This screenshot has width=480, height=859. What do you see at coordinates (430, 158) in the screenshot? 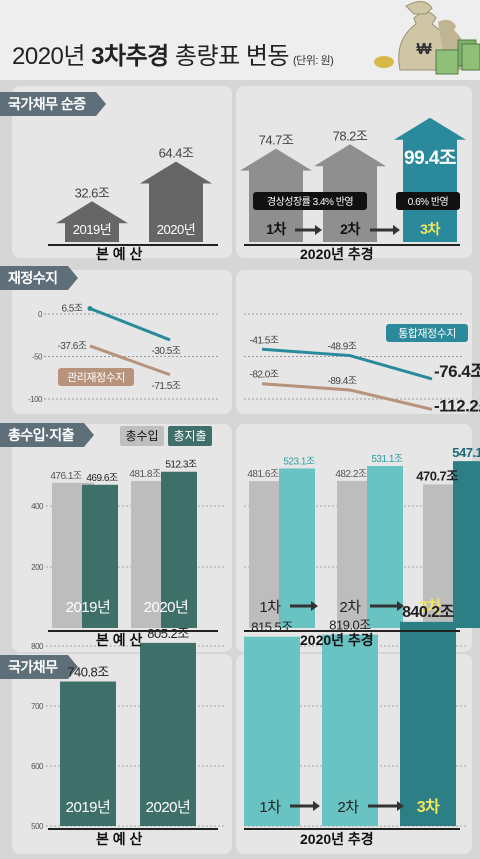
I see `net-debt-value-4: 99.4조` at bounding box center [430, 158].